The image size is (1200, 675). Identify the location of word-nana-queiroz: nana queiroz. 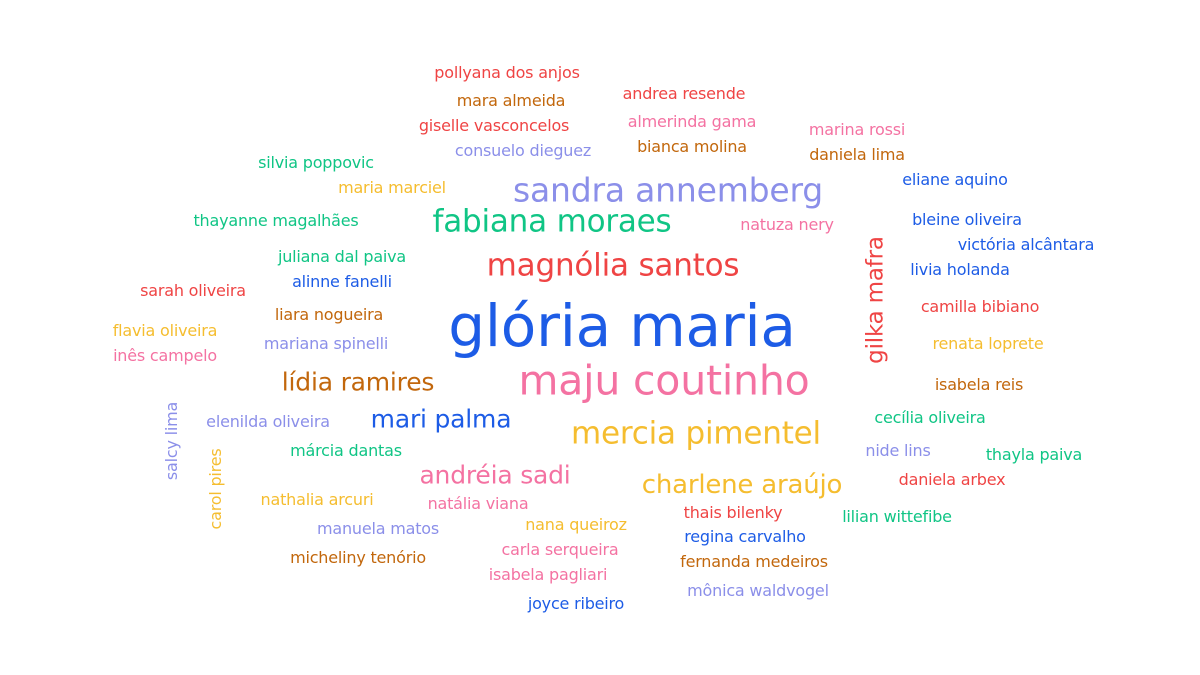
(576, 524).